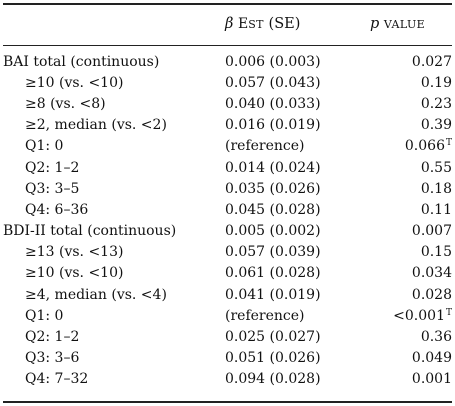  What do you see at coordinates (436, 103) in the screenshot?
I see `row-pvalue: 0.23` at bounding box center [436, 103].